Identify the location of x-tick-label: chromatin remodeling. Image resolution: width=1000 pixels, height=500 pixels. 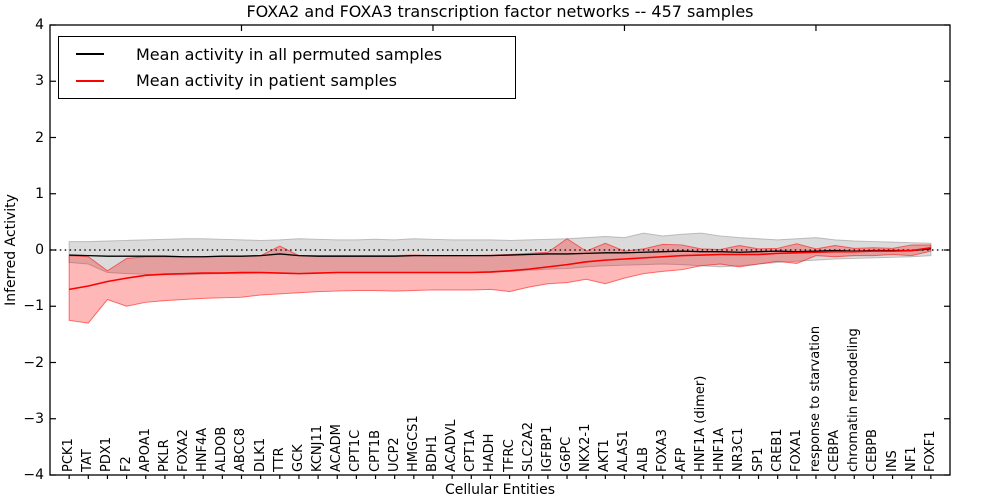
(854, 400).